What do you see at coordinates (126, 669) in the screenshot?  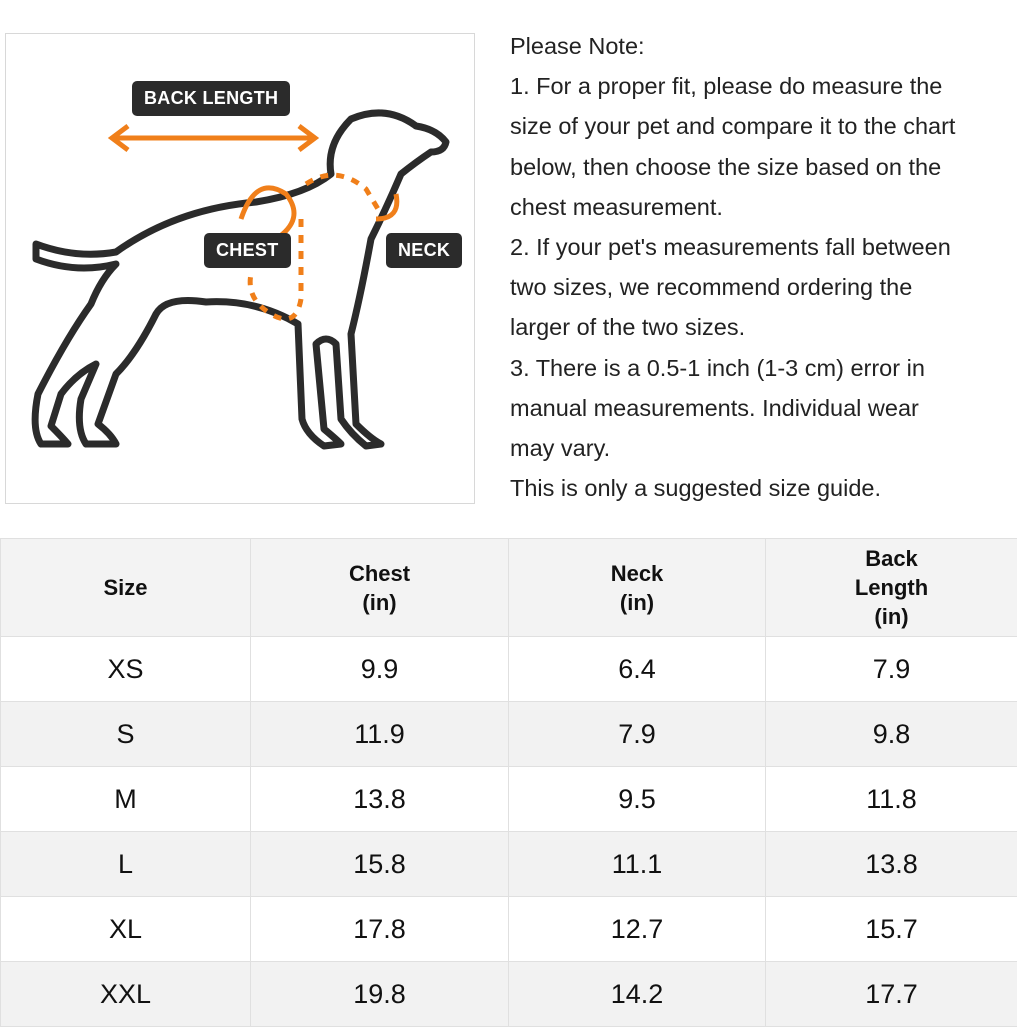 I see `size-cell: XS` at bounding box center [126, 669].